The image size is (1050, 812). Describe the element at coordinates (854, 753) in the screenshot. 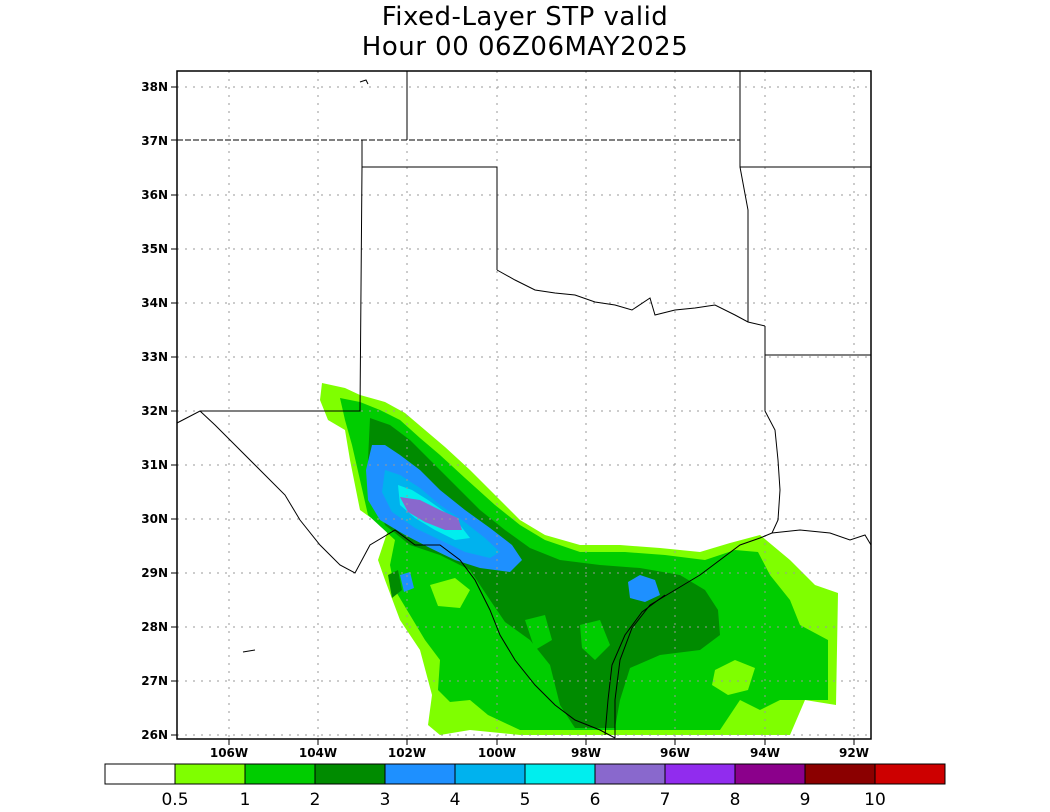

I see `lon-label-92w: 92W` at that location.